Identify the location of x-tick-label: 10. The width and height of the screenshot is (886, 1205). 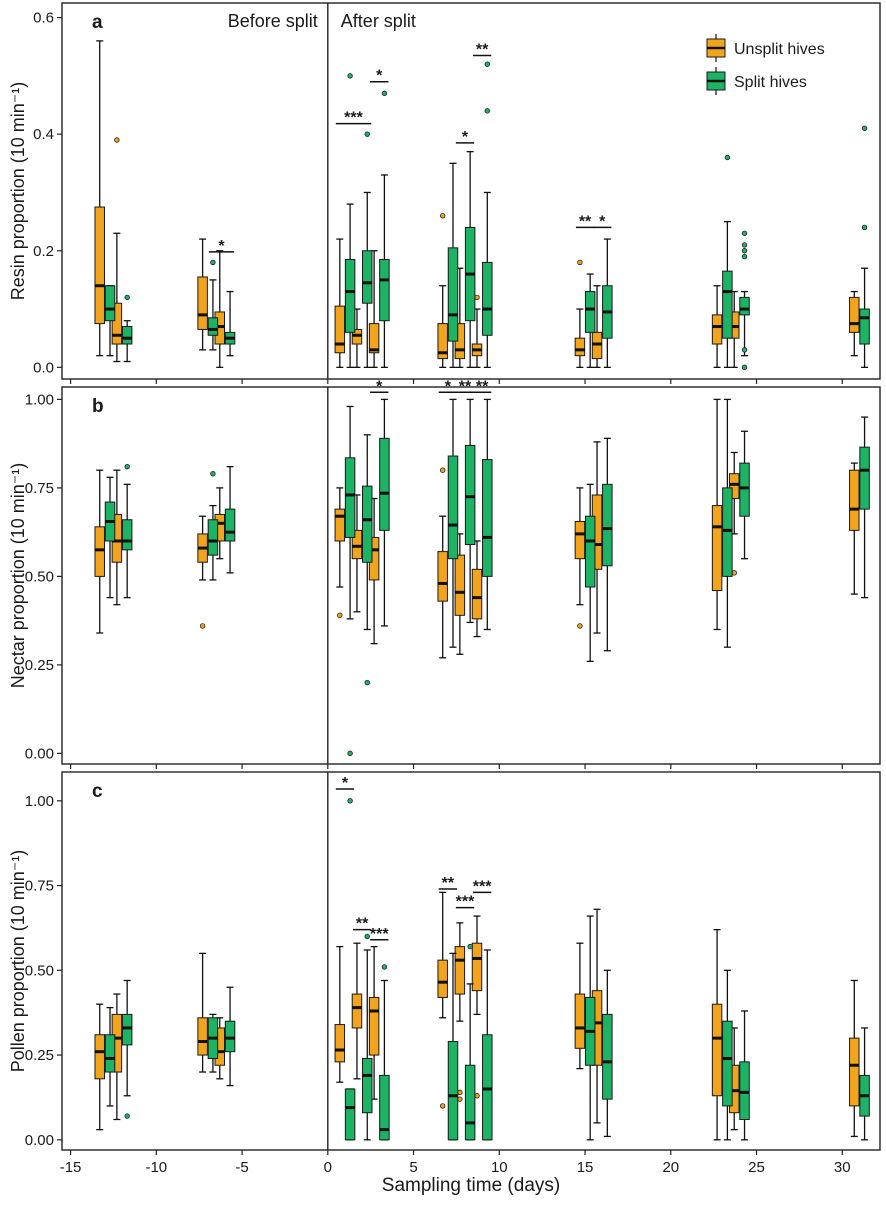
(499, 1167).